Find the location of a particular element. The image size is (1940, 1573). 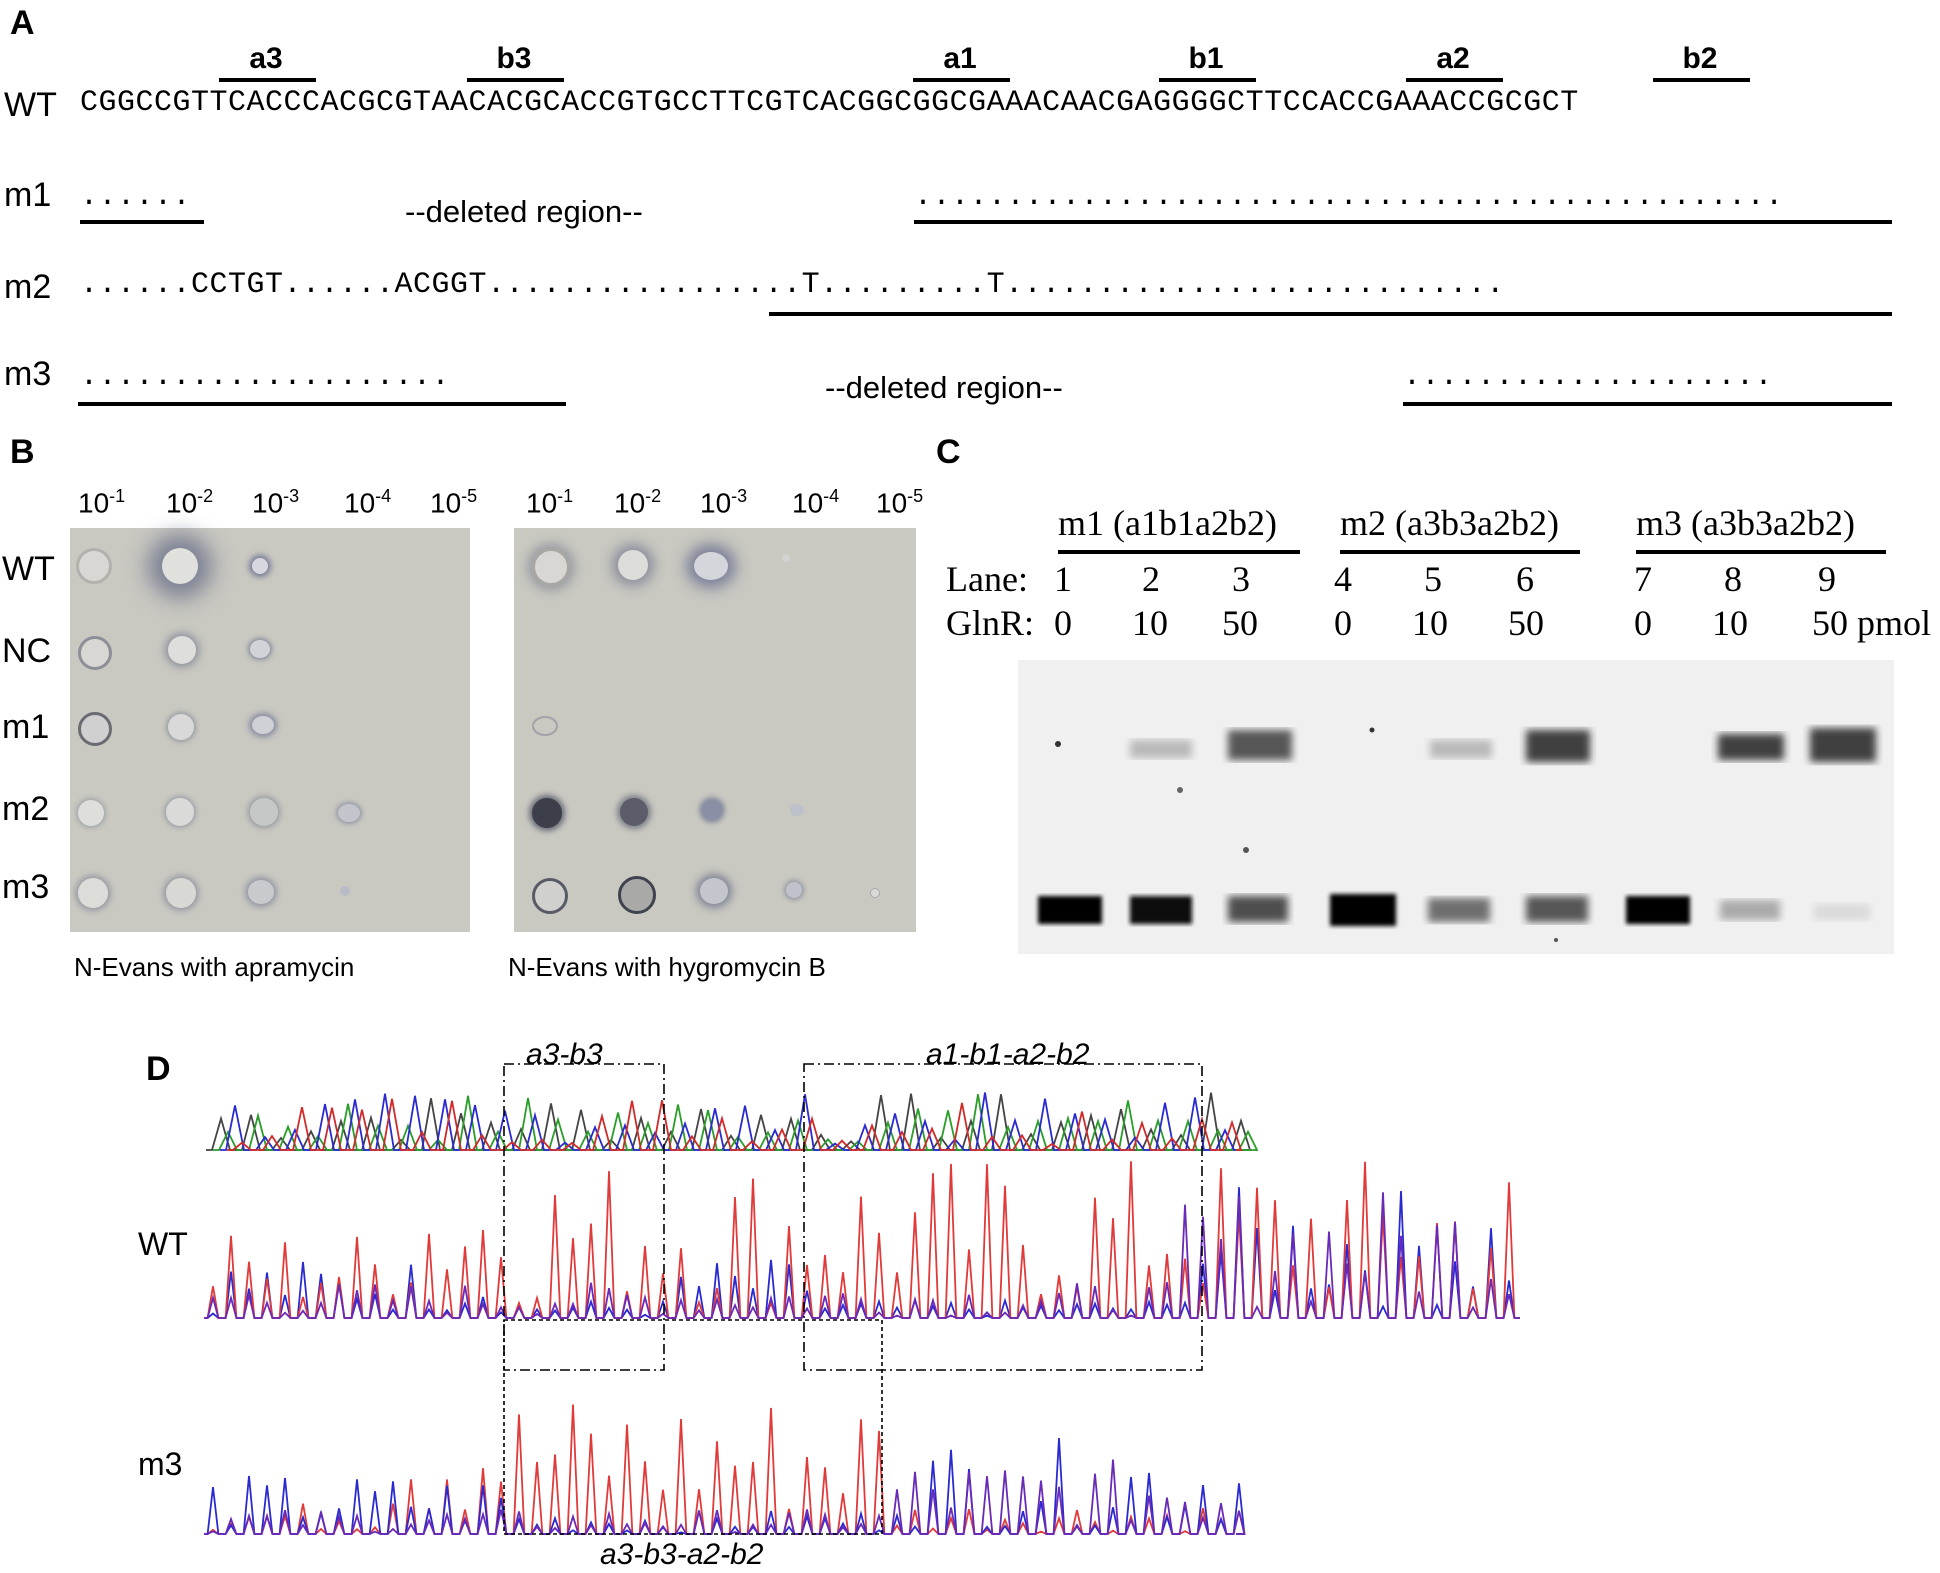

panel-b-letter: B is located at coordinates (22, 452).